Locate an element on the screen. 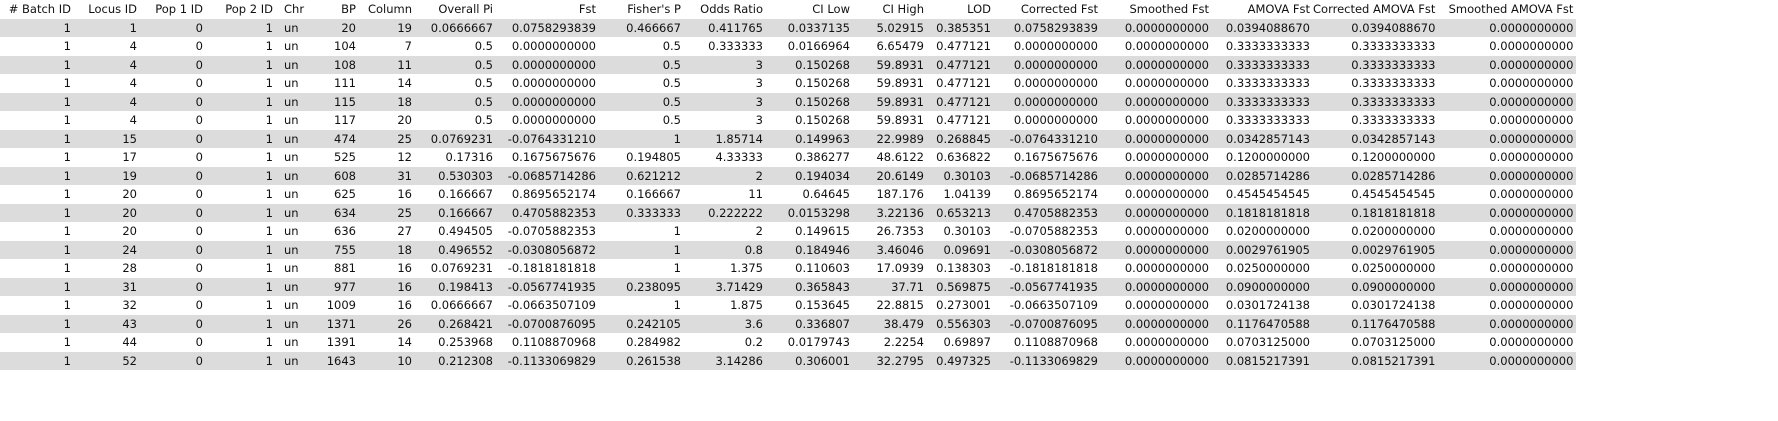 This screenshot has height=421, width=1778. table-cell: 0.0758293839 is located at coordinates (553, 27).